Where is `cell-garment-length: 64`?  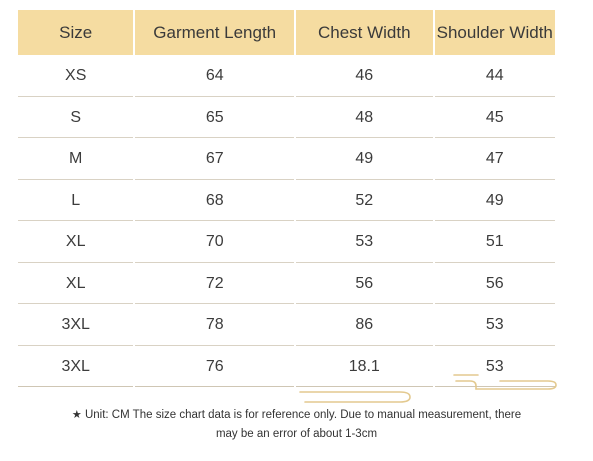
cell-garment-length: 64 is located at coordinates (215, 77).